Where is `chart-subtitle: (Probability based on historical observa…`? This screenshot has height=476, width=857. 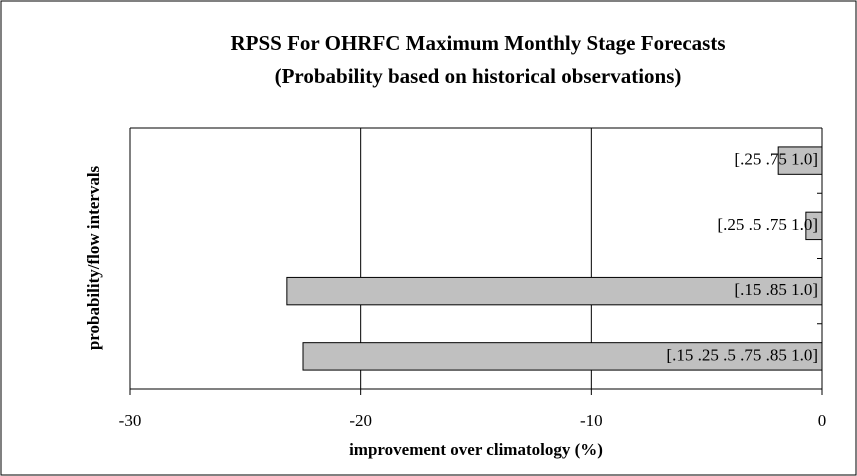 chart-subtitle: (Probability based on historical observa… is located at coordinates (478, 76).